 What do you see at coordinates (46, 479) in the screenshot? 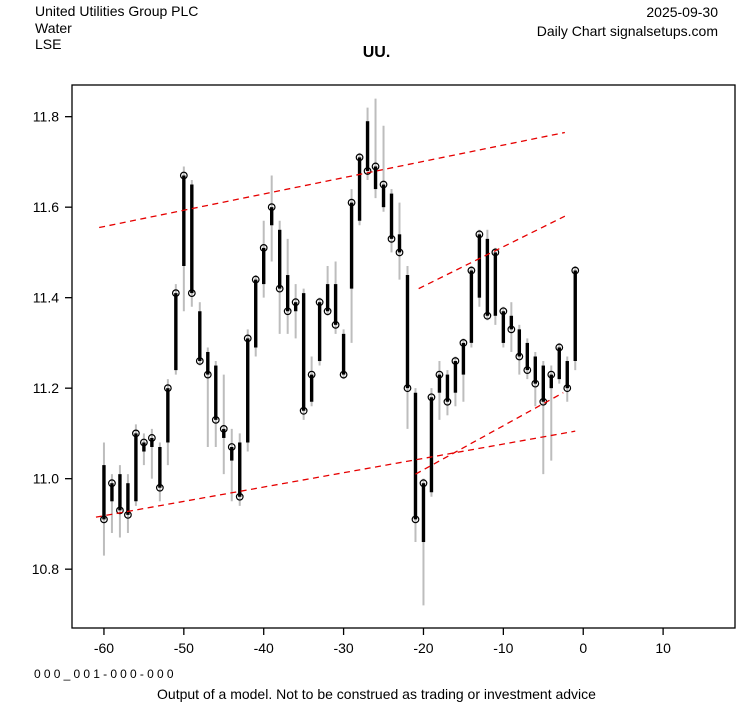
I see `y-tick-label: 11.0` at bounding box center [46, 479].